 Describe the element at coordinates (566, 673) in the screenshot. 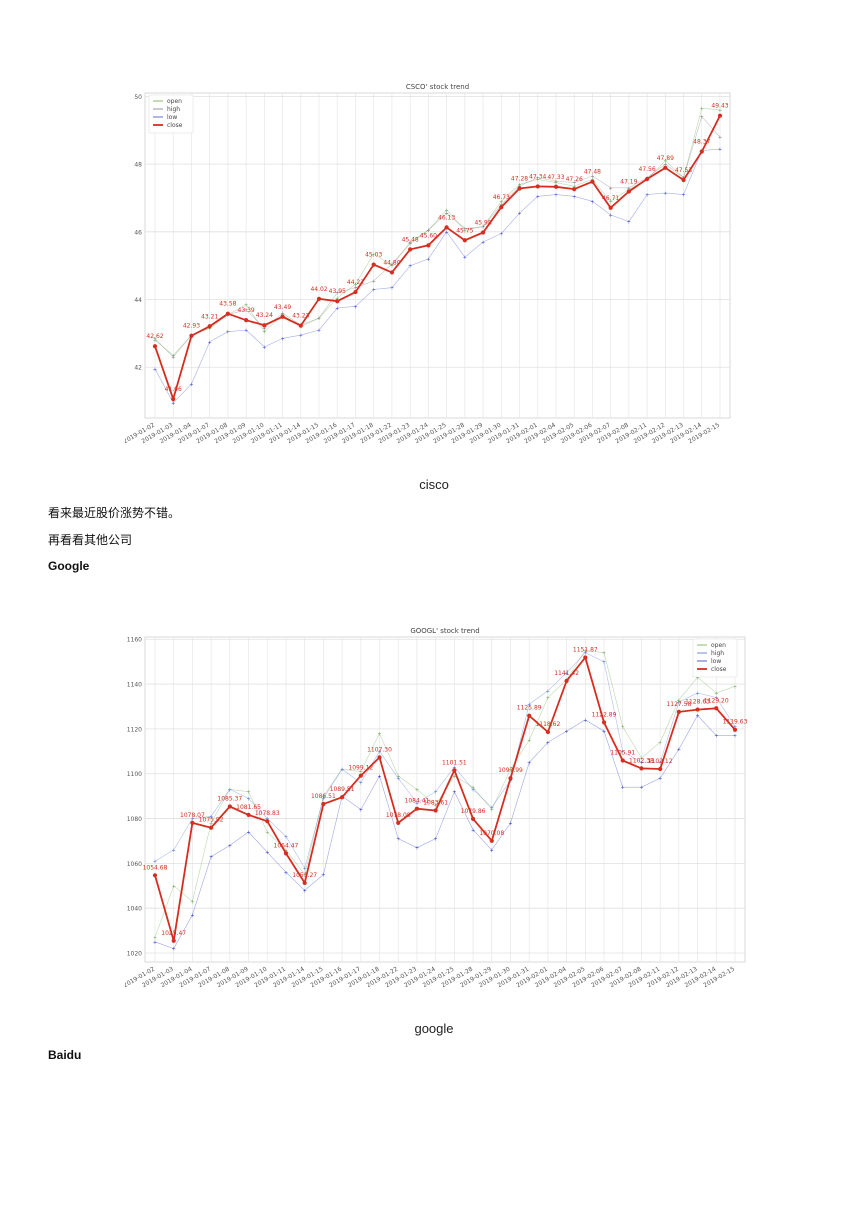

I see `google-data-label: 1141.42` at that location.